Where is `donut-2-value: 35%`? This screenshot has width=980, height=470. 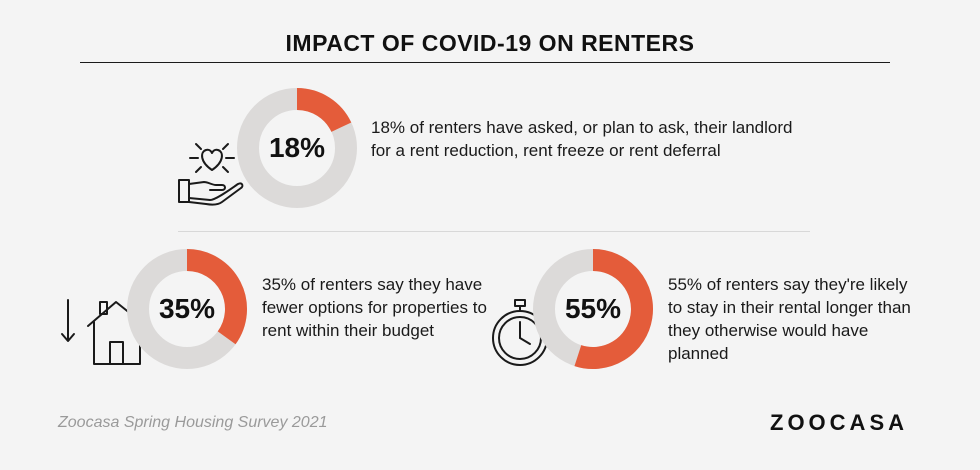
donut-2-value: 35% is located at coordinates (187, 308).